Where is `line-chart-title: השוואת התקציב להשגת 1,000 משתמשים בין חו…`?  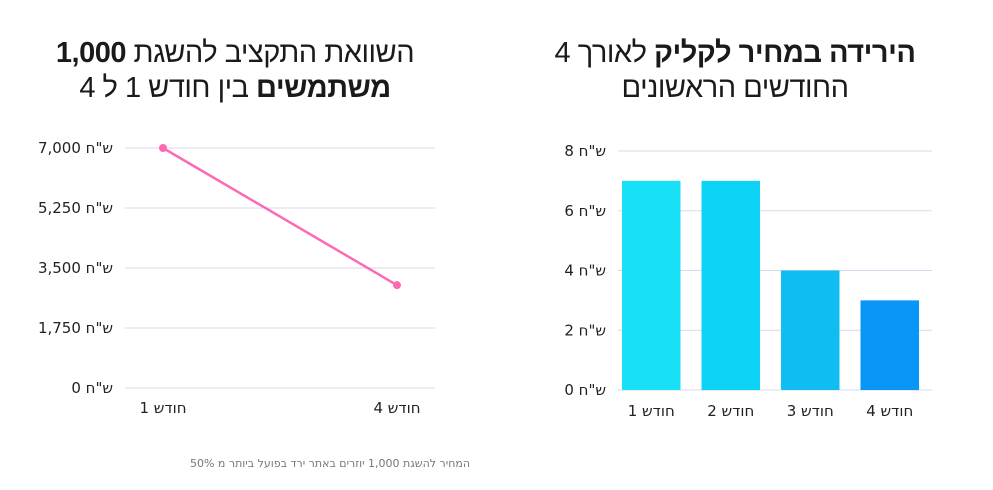 line-chart-title: השוואת התקציב להשגת 1,000 משתמשים בין חו… is located at coordinates (235, 71).